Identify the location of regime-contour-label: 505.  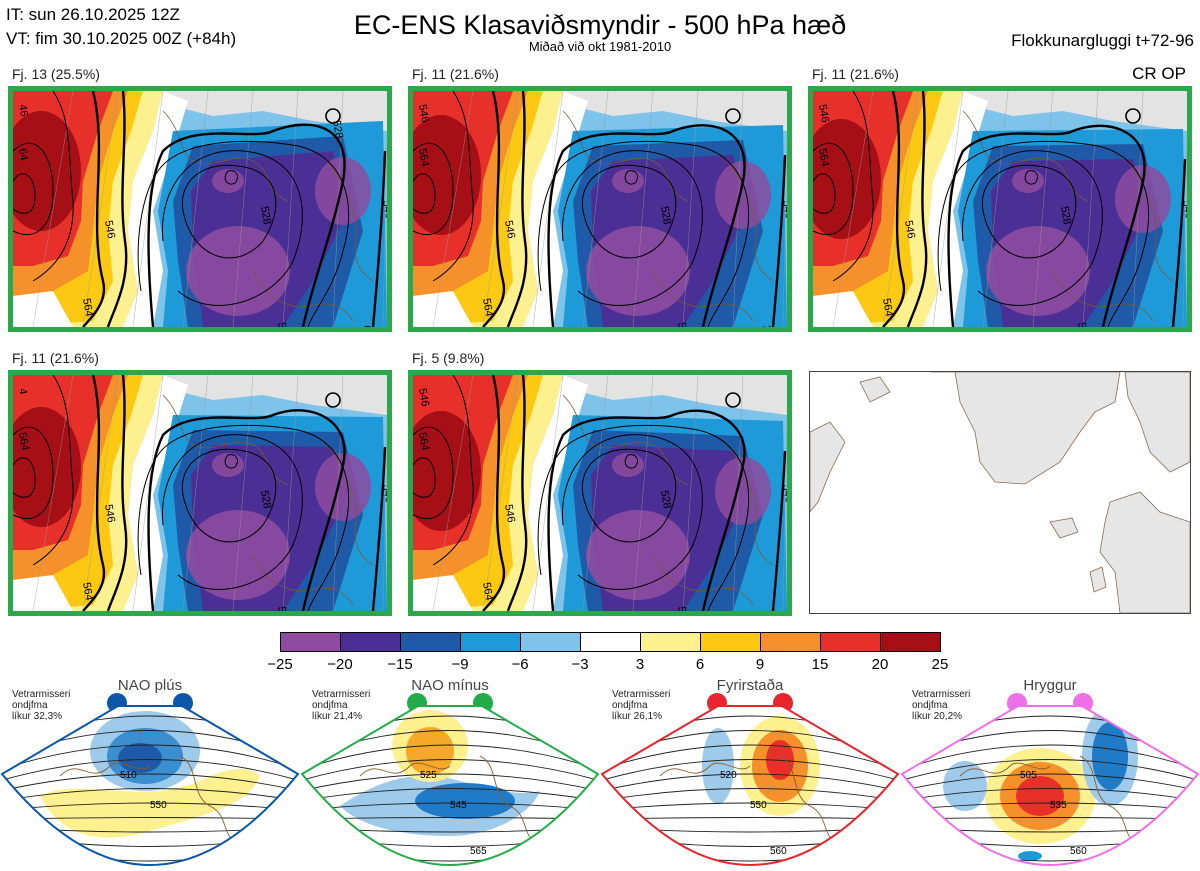
(1028, 775).